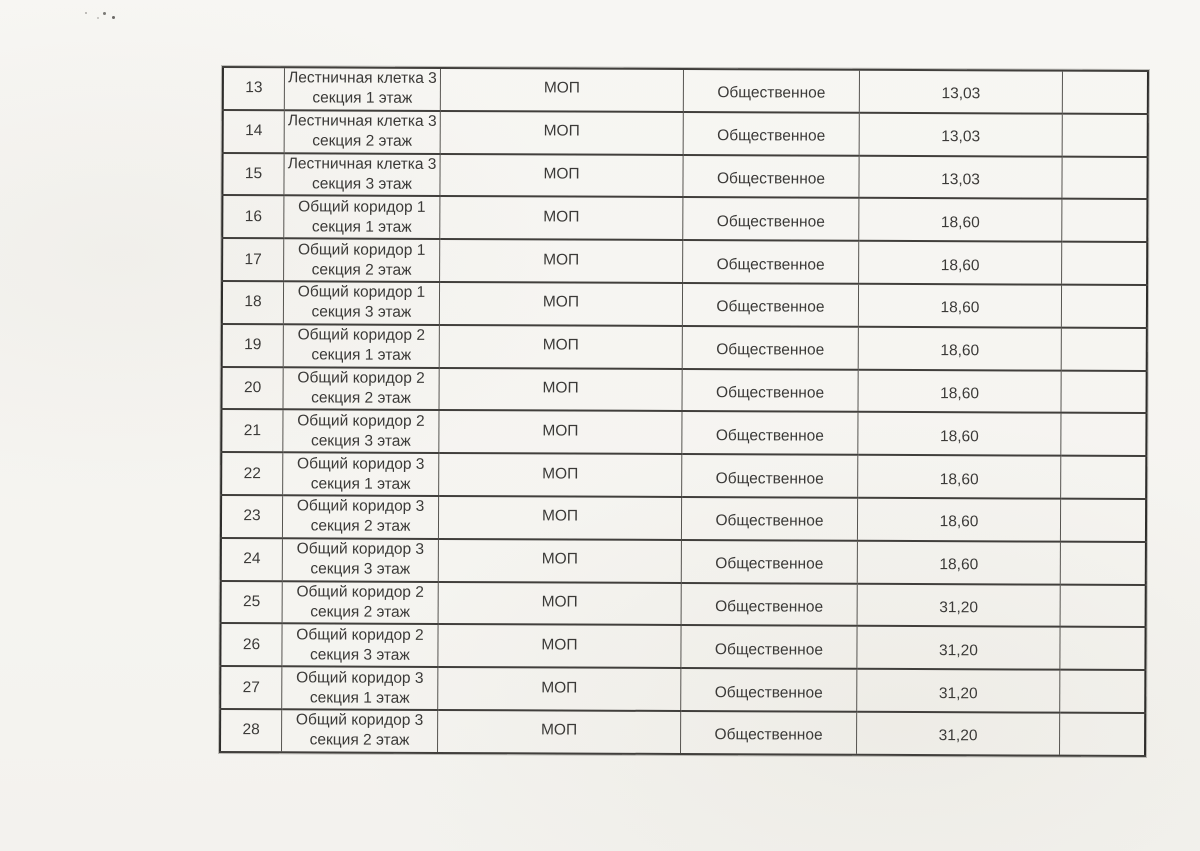 This screenshot has width=1200, height=851. I want to click on premises-name-cell: Лестничная клетка 3 секция 3 этаж, so click(362, 174).